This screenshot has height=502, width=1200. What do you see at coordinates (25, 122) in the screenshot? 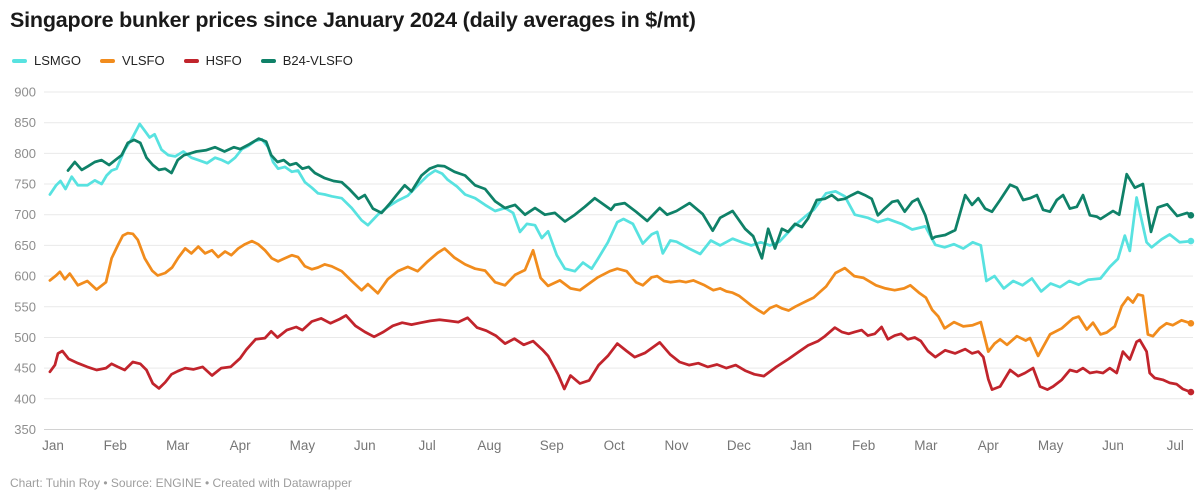
I see `y-axis-tick-label: 850` at bounding box center [25, 122].